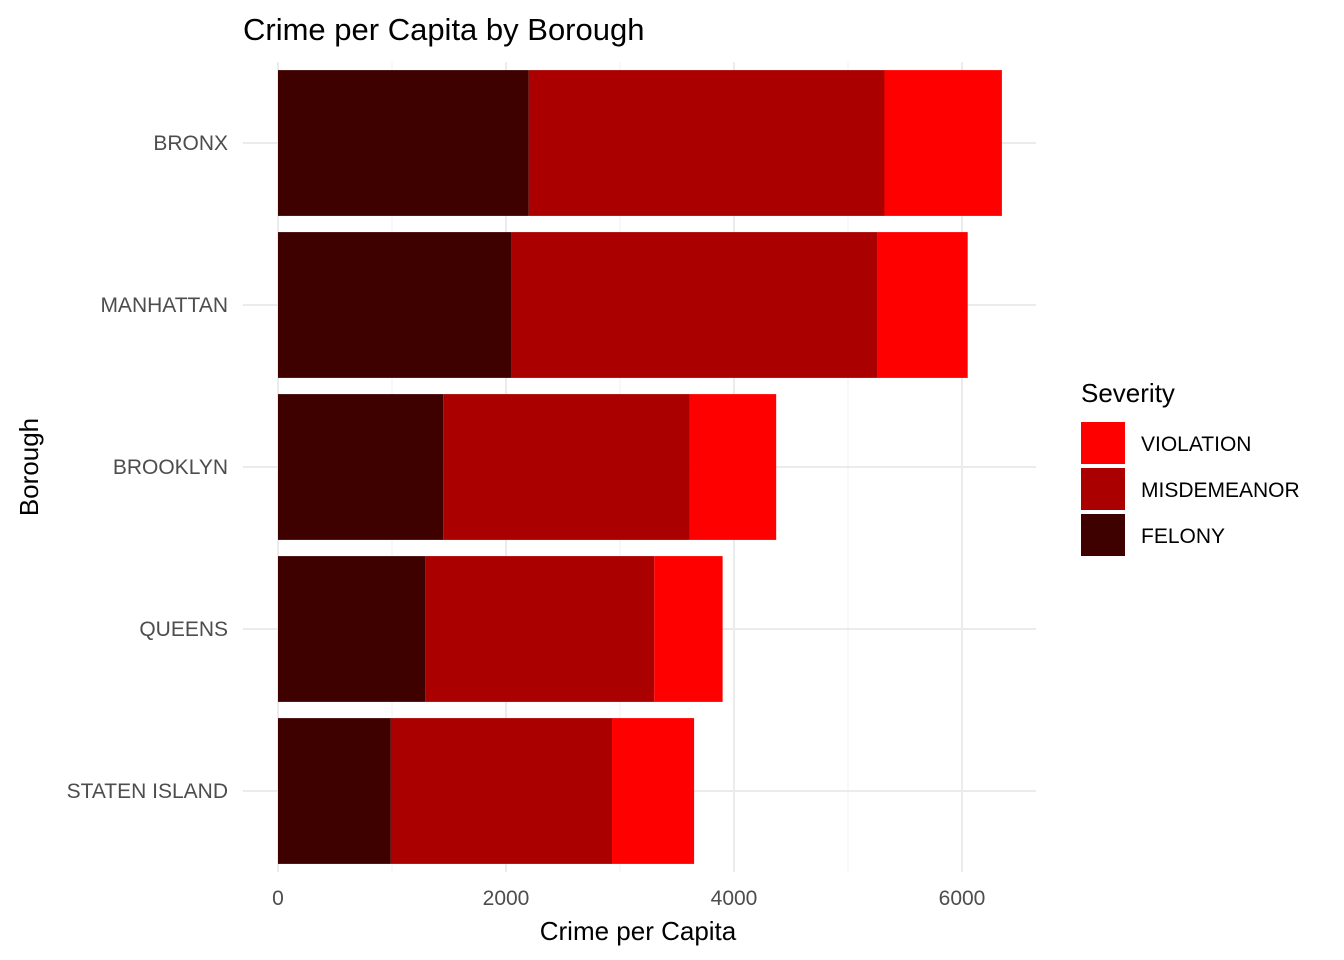 The image size is (1344, 960). Describe the element at coordinates (395, 305) in the screenshot. I see `bar-felony-manhattan` at that location.